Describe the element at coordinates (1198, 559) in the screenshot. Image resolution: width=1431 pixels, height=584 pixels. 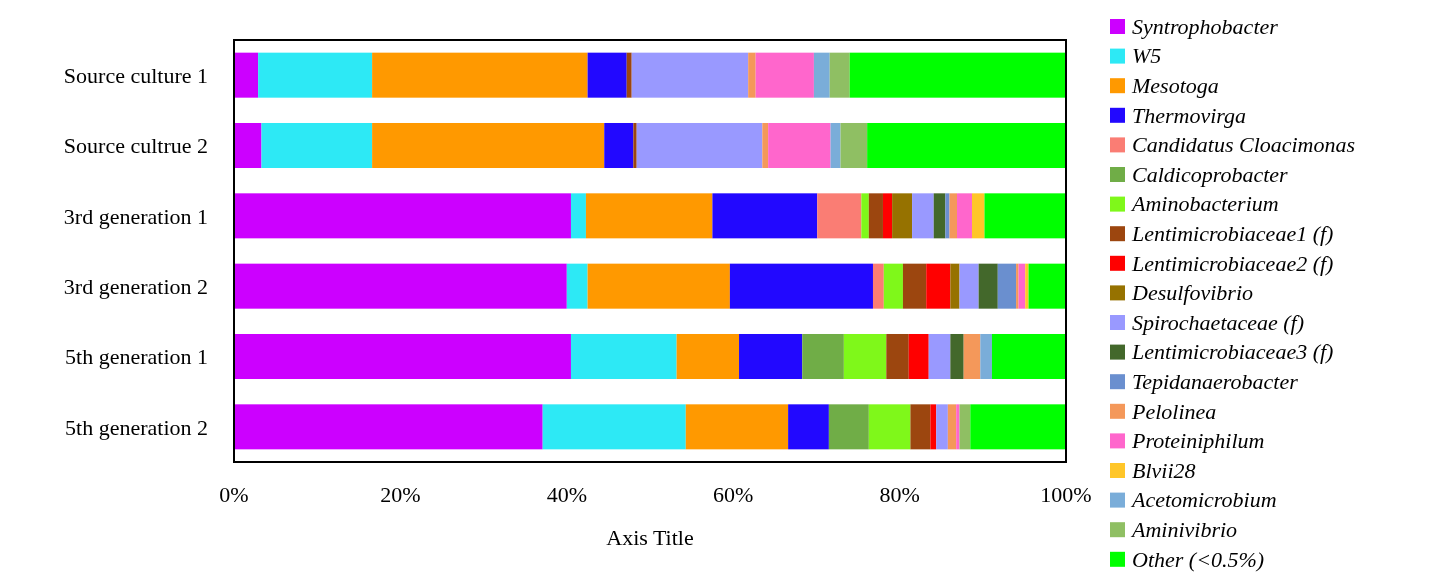
I see `legend-label: Other (<0.5%)` at that location.